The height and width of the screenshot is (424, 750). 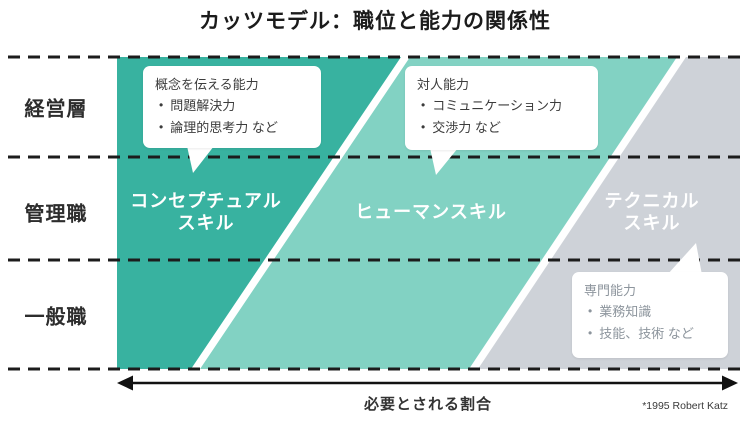 What do you see at coordinates (200, 159) in the screenshot?
I see `callout-conceptual-tail` at bounding box center [200, 159].